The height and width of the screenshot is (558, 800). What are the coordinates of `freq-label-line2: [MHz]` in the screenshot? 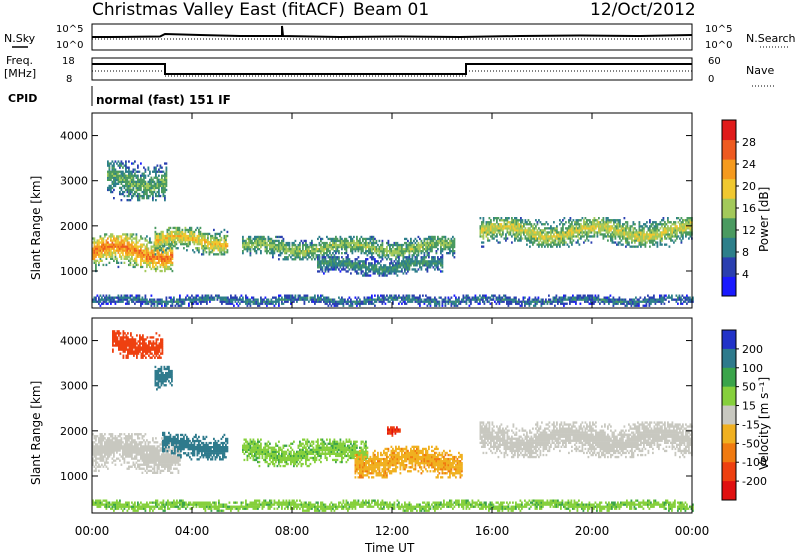 It's located at (20, 73).